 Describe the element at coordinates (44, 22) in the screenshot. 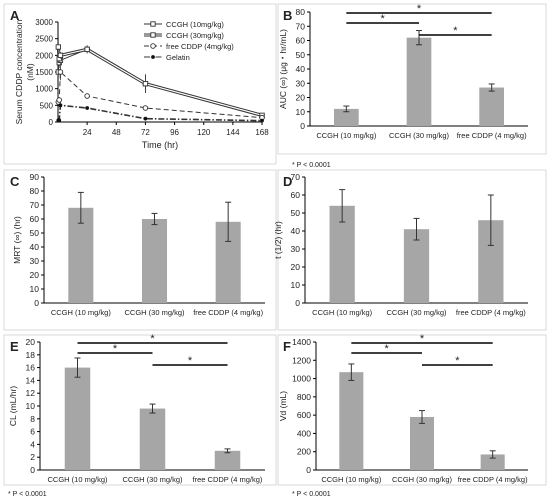

I see `y-tick-label: 3000` at that location.